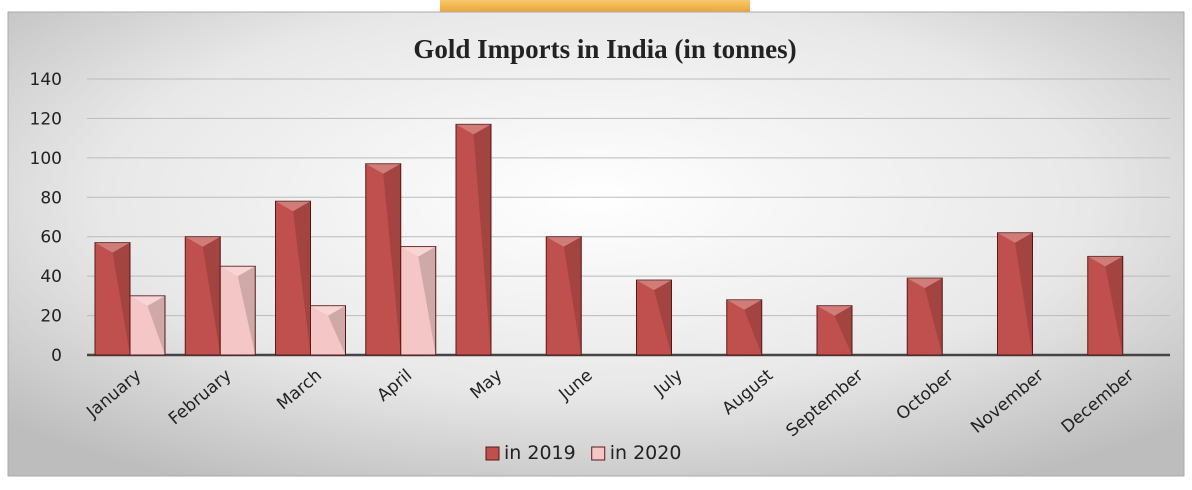 The height and width of the screenshot is (490, 1192). I want to click on legend-label: in 2019, so click(540, 453).